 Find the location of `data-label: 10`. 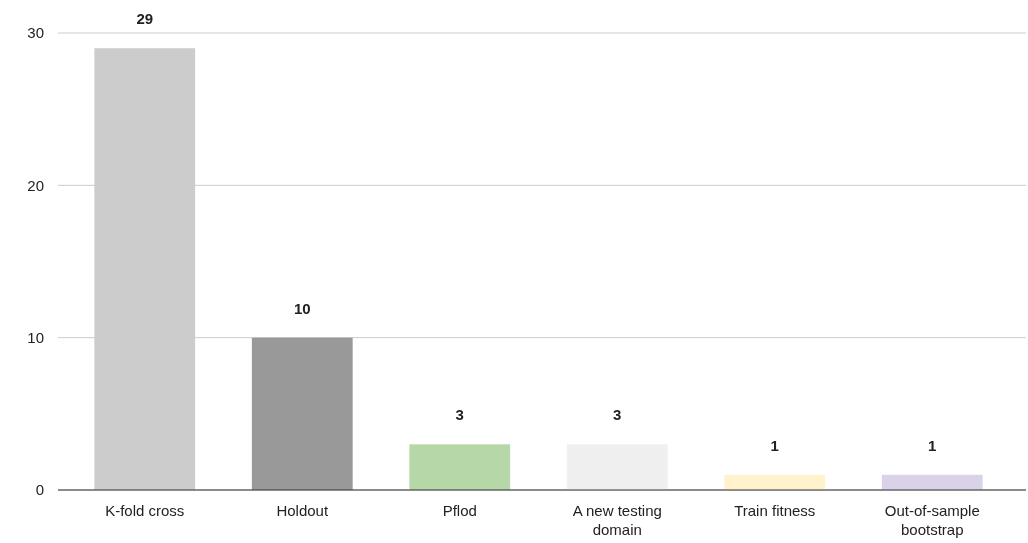

data-label: 10 is located at coordinates (302, 308).